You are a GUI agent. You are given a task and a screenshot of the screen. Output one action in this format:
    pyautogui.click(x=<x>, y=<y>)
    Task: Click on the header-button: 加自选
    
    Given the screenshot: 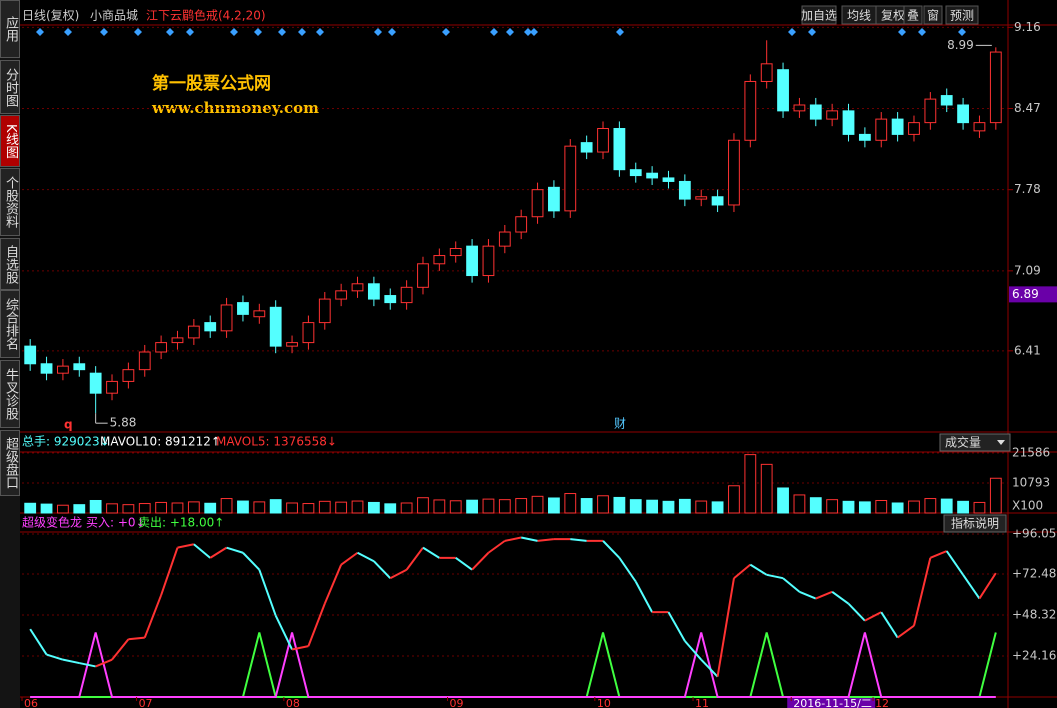 What is the action you would take?
    pyautogui.click(x=819, y=16)
    